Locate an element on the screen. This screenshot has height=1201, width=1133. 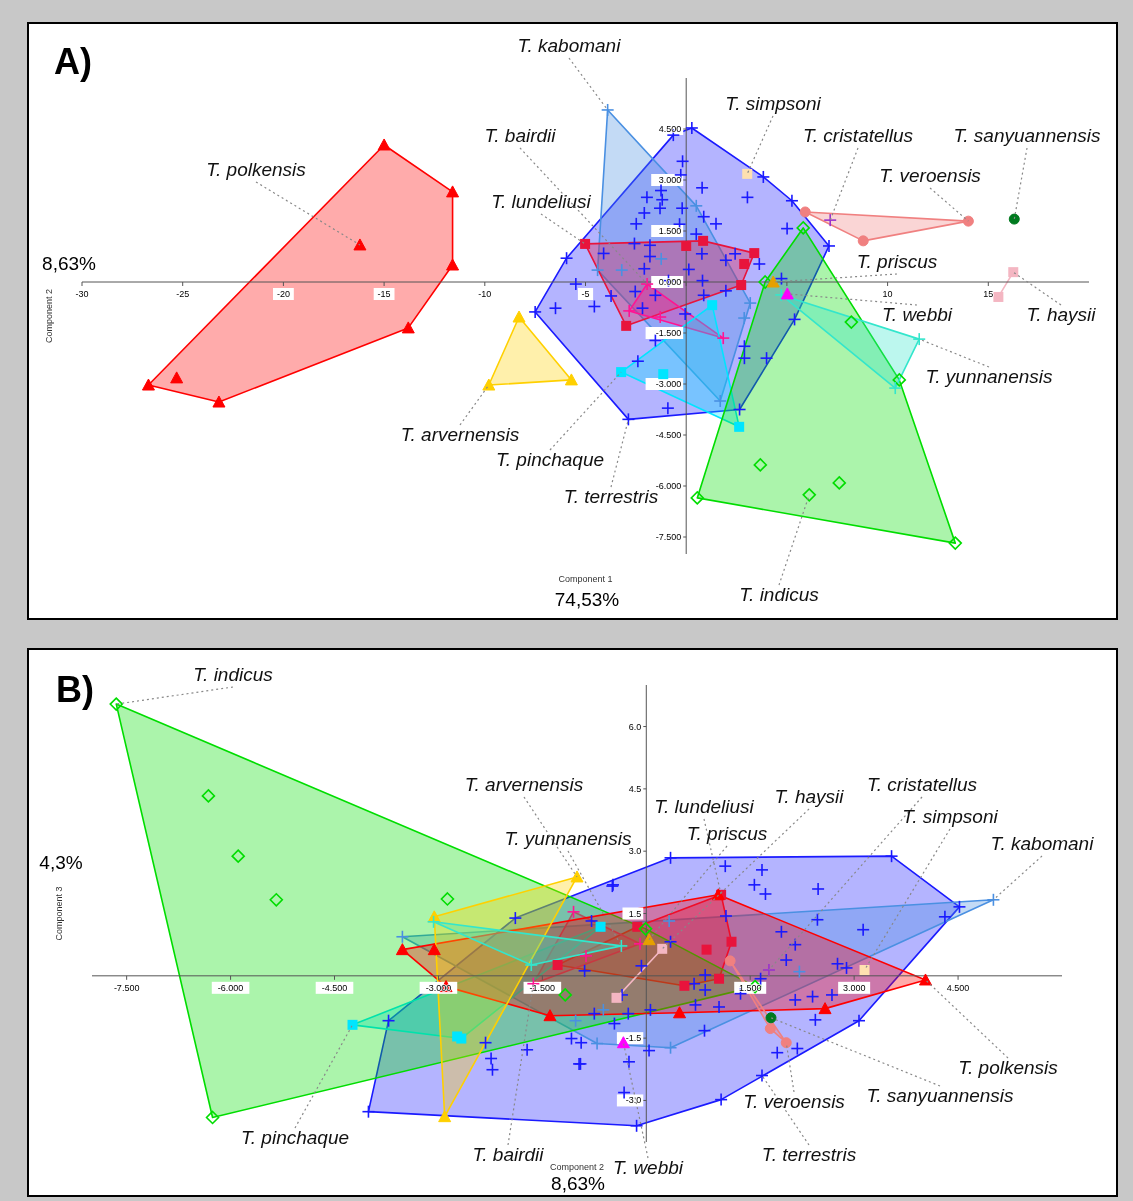
x-tick-label: -7.500 is located at coordinates (126, 987).